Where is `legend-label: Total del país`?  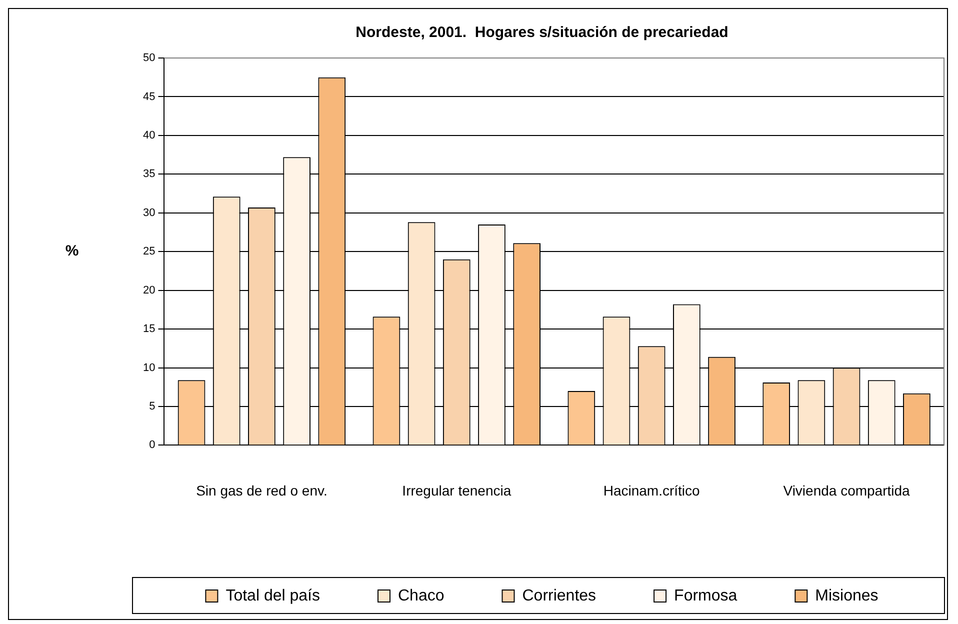
legend-label: Total del país is located at coordinates (273, 595).